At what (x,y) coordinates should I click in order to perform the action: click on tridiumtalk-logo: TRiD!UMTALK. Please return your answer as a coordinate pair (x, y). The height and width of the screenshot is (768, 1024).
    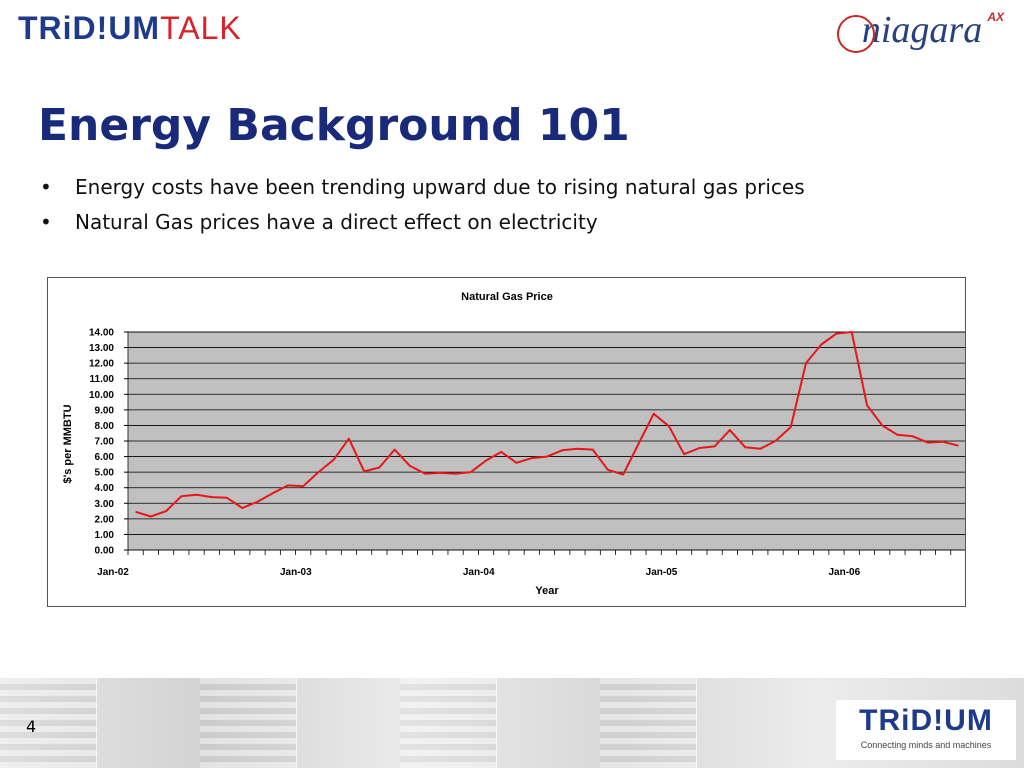
    Looking at the image, I should click on (130, 28).